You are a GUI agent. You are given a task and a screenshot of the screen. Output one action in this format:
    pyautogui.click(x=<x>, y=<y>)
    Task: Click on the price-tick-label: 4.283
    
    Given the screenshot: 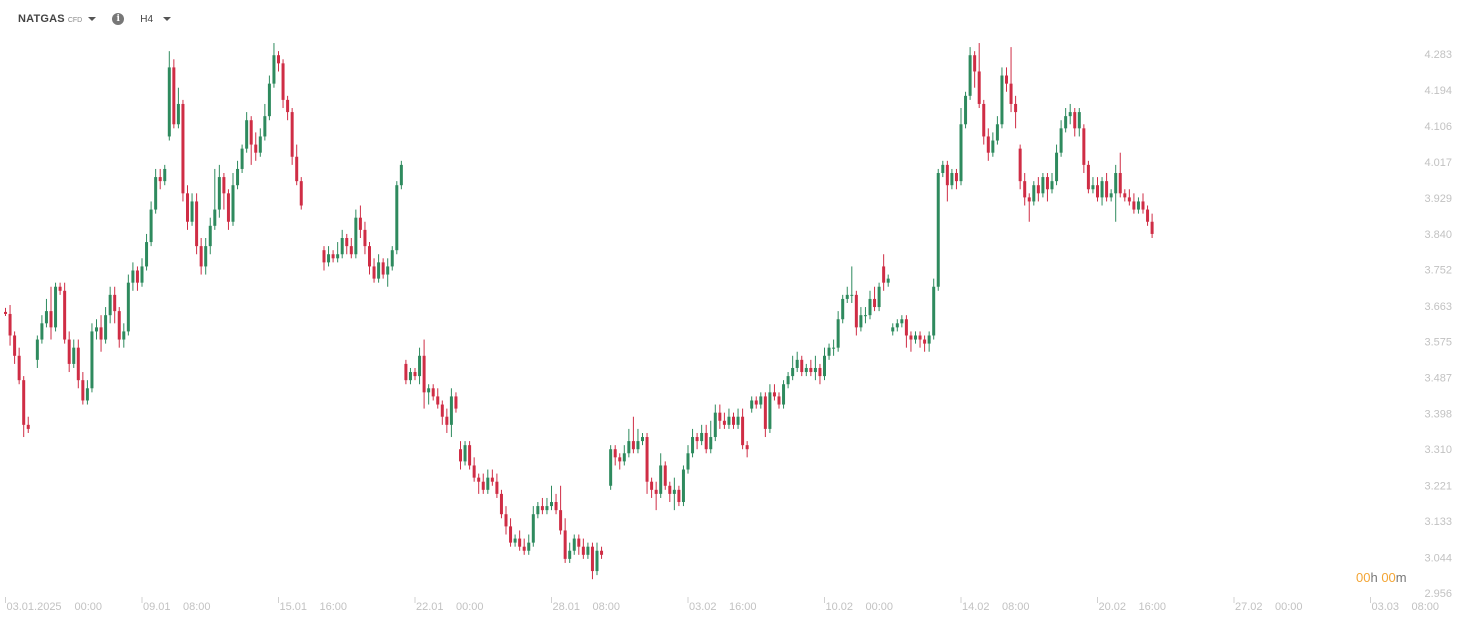 What is the action you would take?
    pyautogui.click(x=1438, y=55)
    